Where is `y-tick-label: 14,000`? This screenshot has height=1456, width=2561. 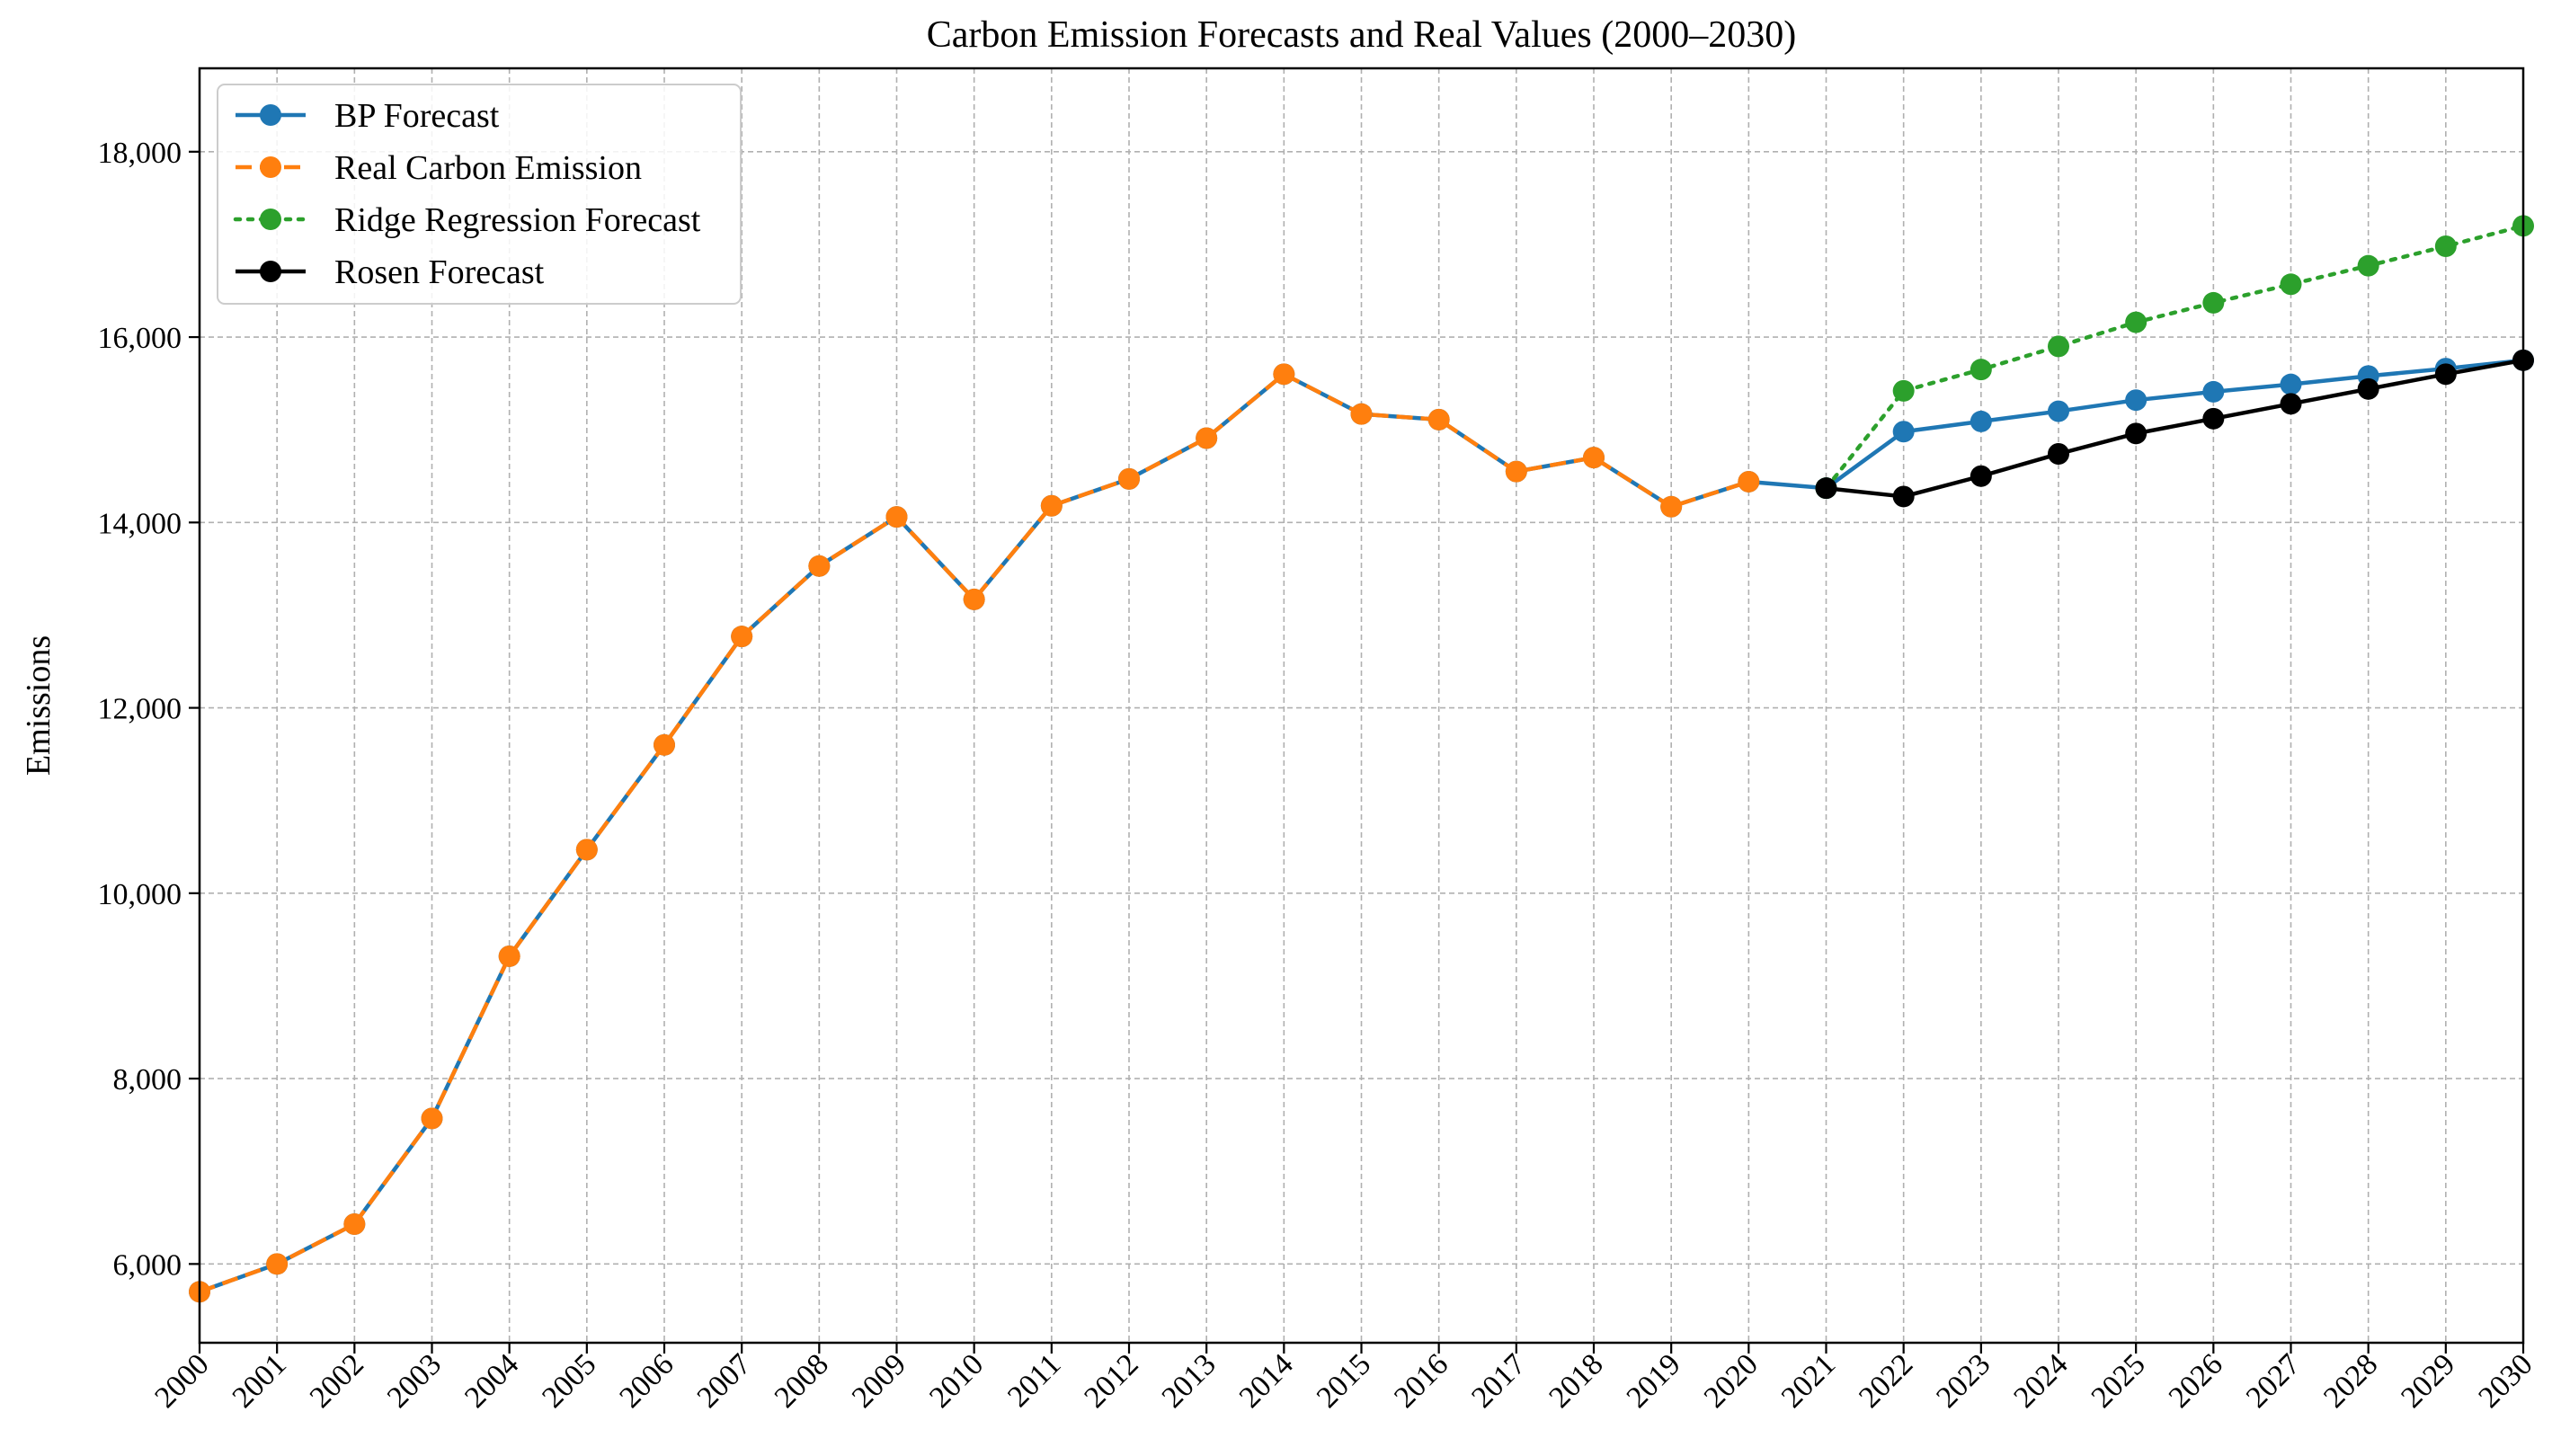 y-tick-label: 14,000 is located at coordinates (140, 524).